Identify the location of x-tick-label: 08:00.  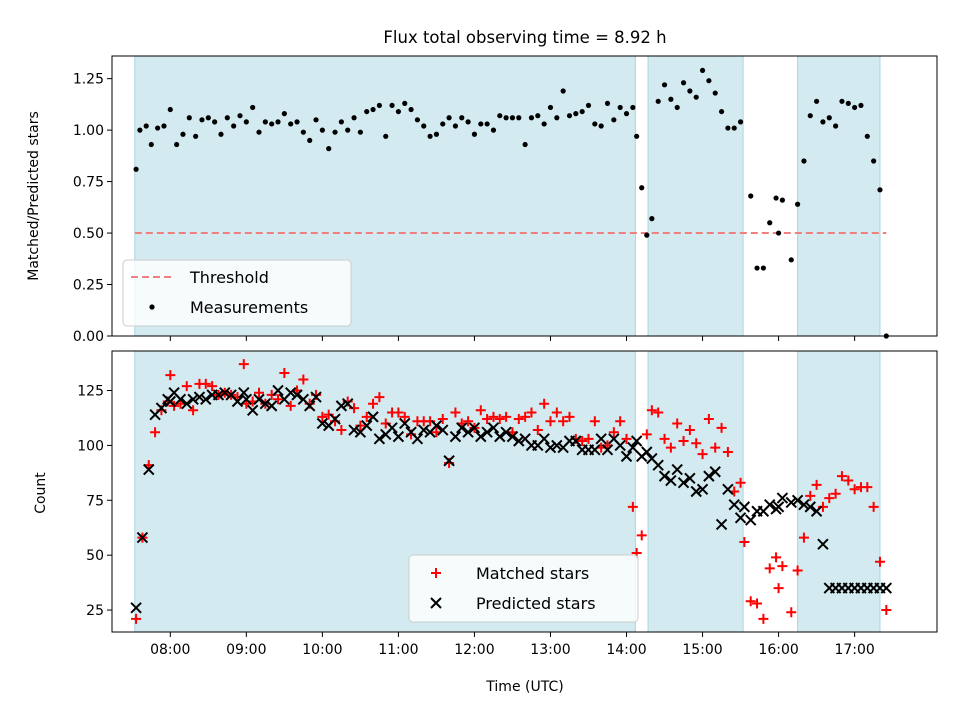
(170, 650).